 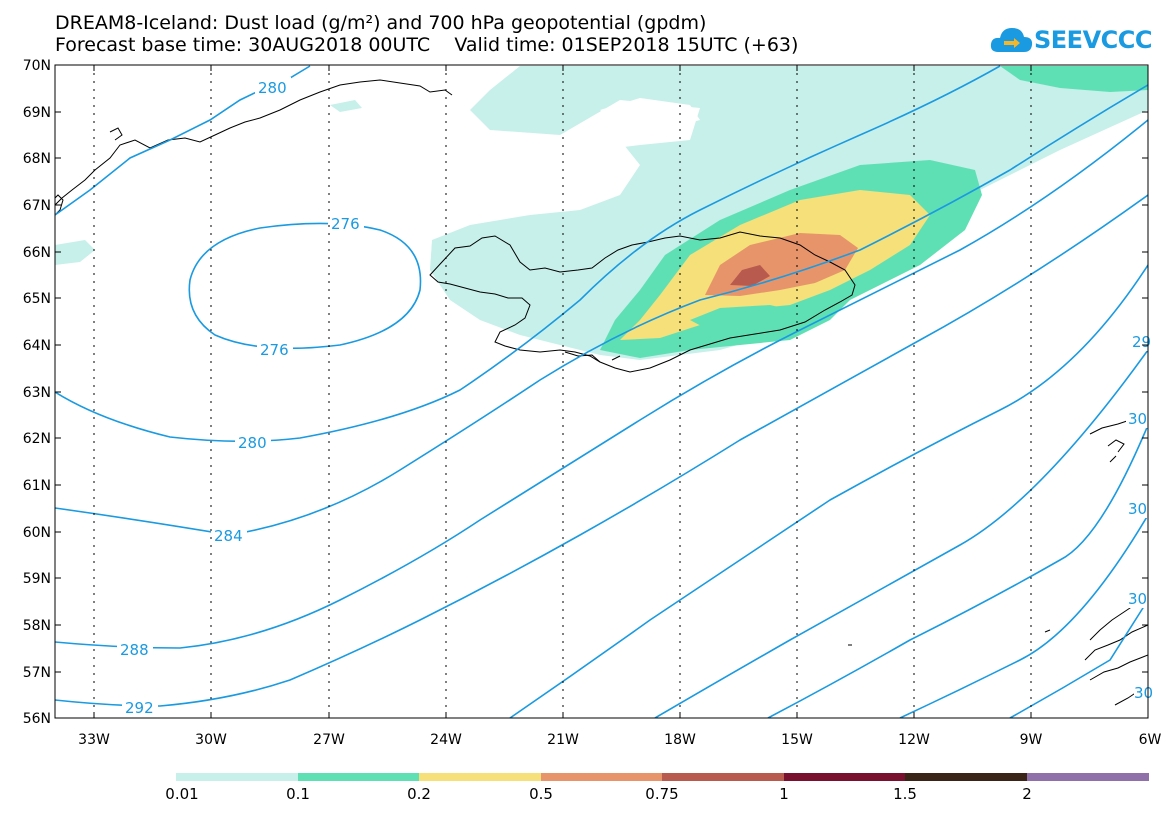 I want to click on lon-label: 6W, so click(x=1150, y=740).